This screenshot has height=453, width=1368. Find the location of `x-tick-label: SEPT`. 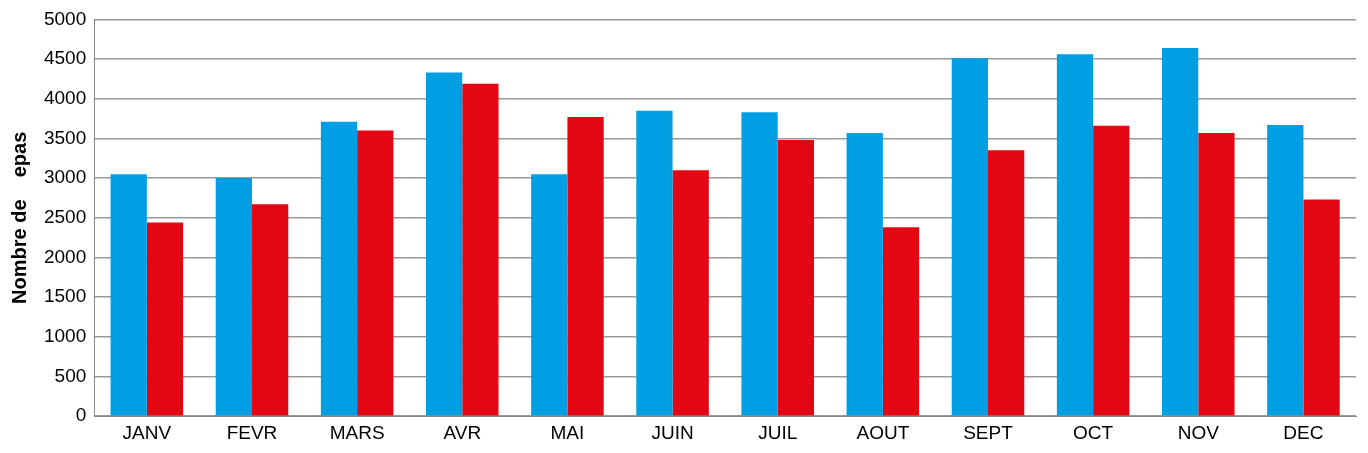

x-tick-label: SEPT is located at coordinates (988, 432).